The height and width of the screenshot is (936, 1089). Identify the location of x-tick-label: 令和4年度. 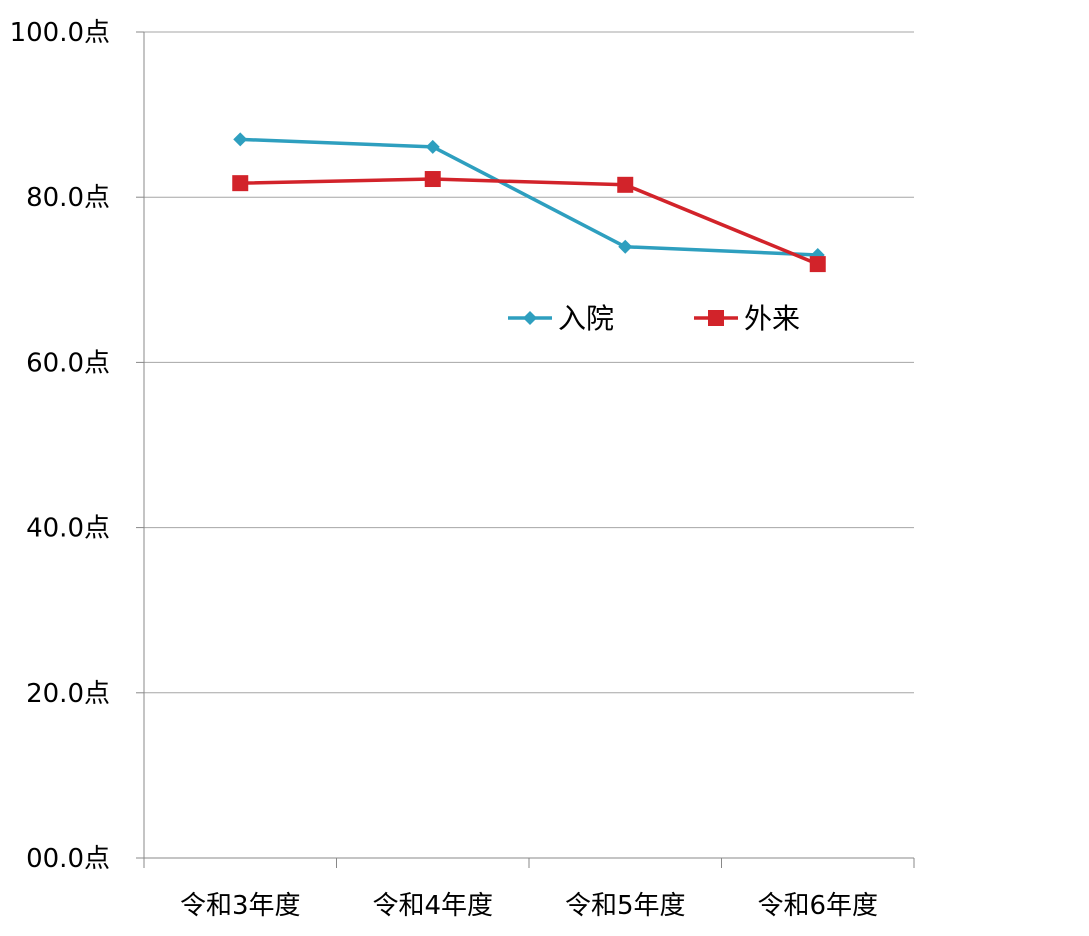
(432, 906).